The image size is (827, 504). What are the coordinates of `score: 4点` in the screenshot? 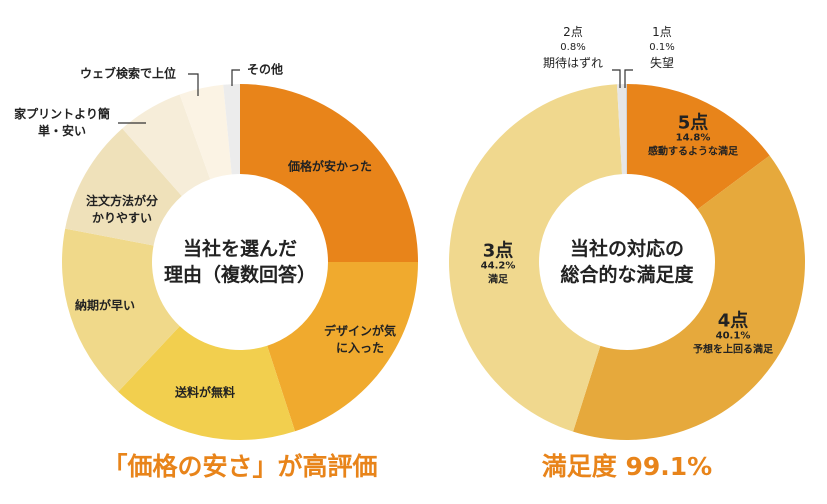 It's located at (733, 321).